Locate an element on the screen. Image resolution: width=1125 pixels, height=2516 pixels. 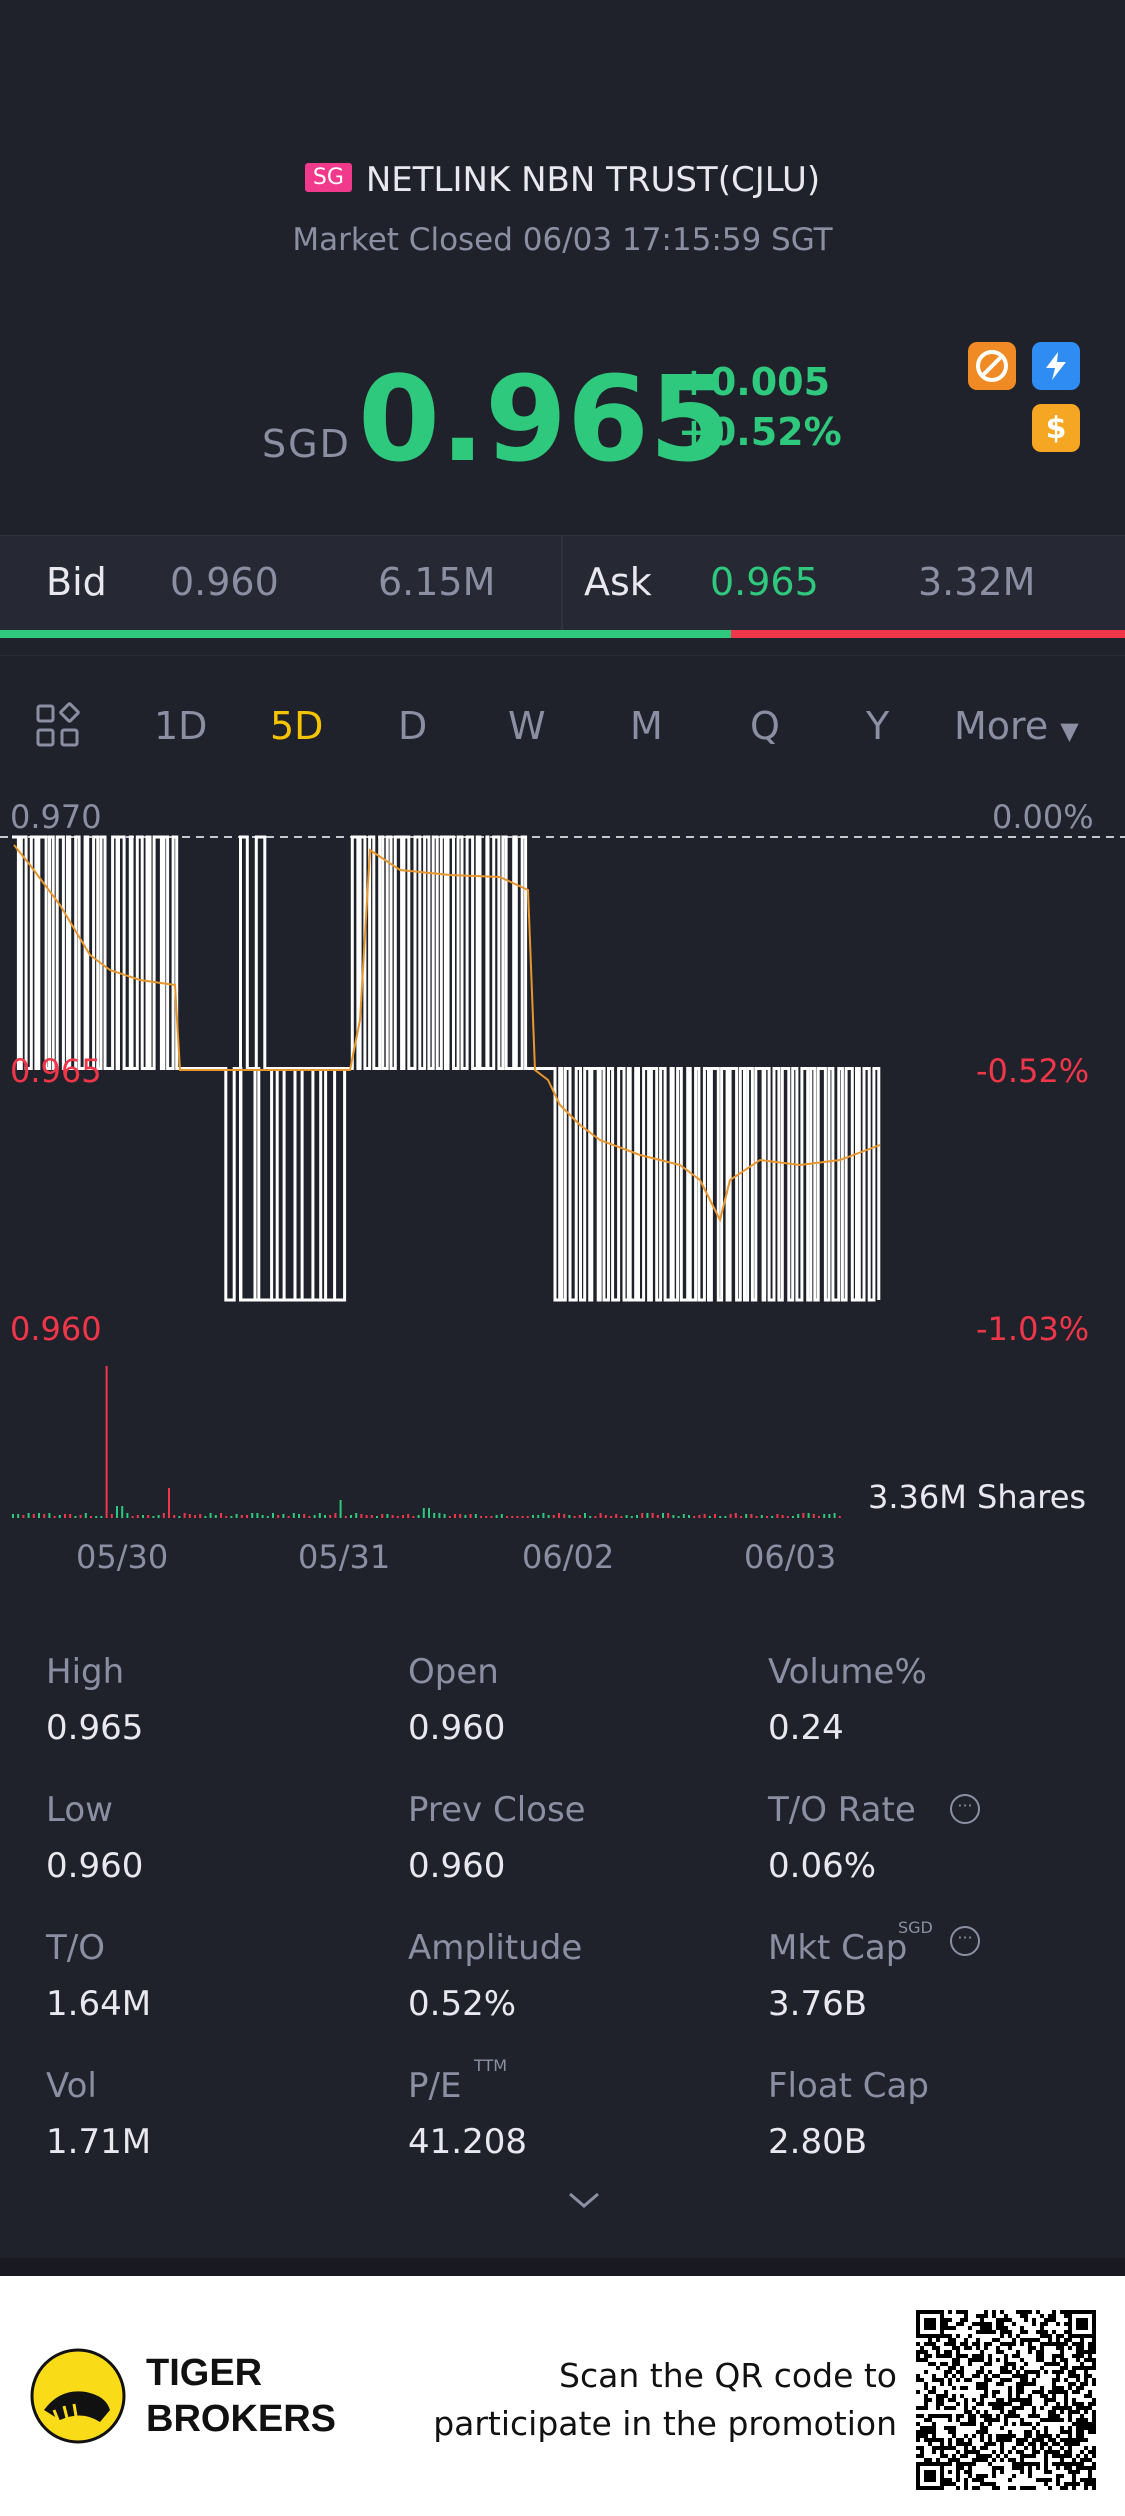
mktcap-currency-sup: SGD is located at coordinates (915, 1927).